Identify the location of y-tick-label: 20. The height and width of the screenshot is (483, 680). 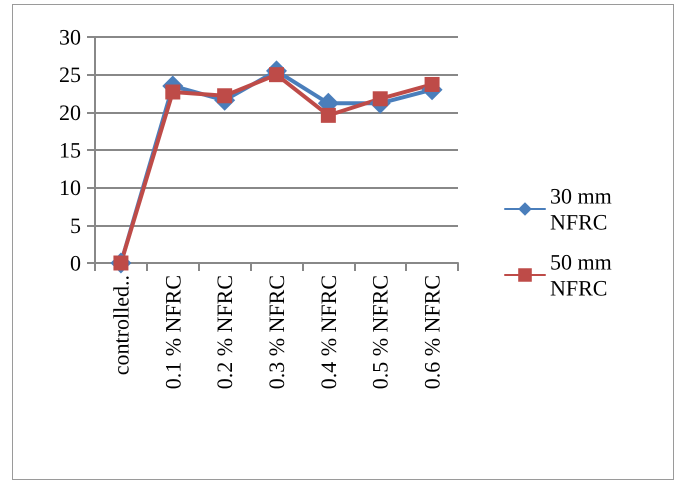
(70, 112).